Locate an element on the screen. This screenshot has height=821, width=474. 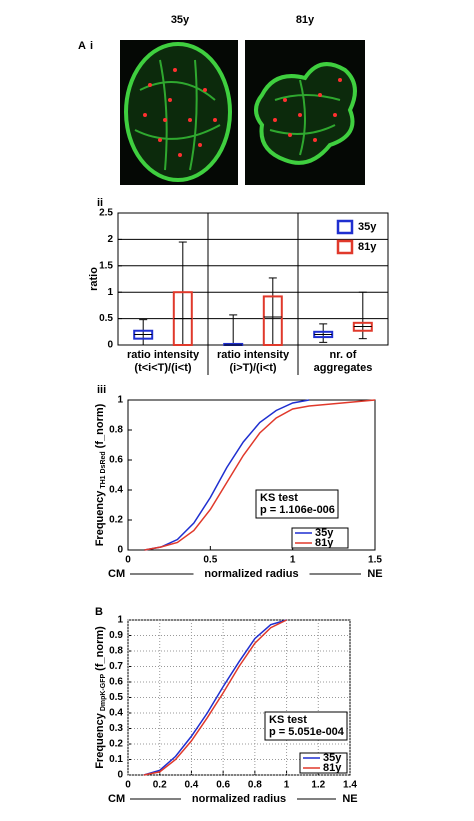
y-axis-label-sub: TH1 DsRed is located at coordinates (103, 469).